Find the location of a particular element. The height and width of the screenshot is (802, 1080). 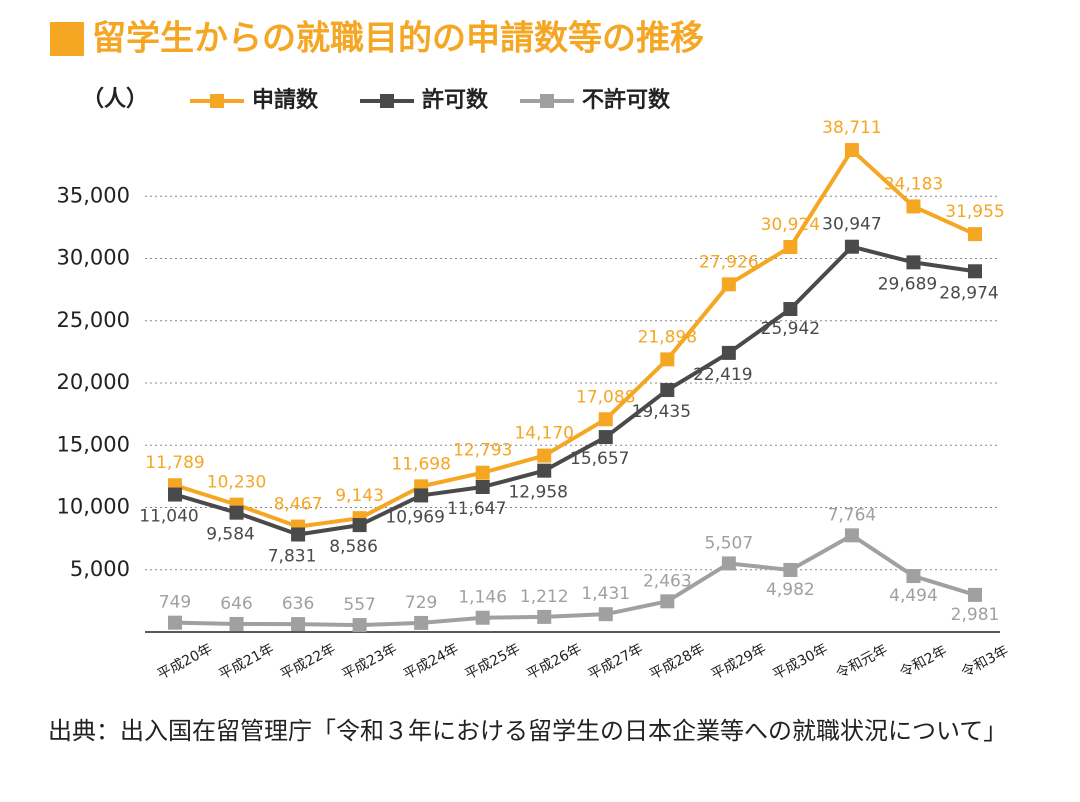

data-label: 1,146 is located at coordinates (482, 598).